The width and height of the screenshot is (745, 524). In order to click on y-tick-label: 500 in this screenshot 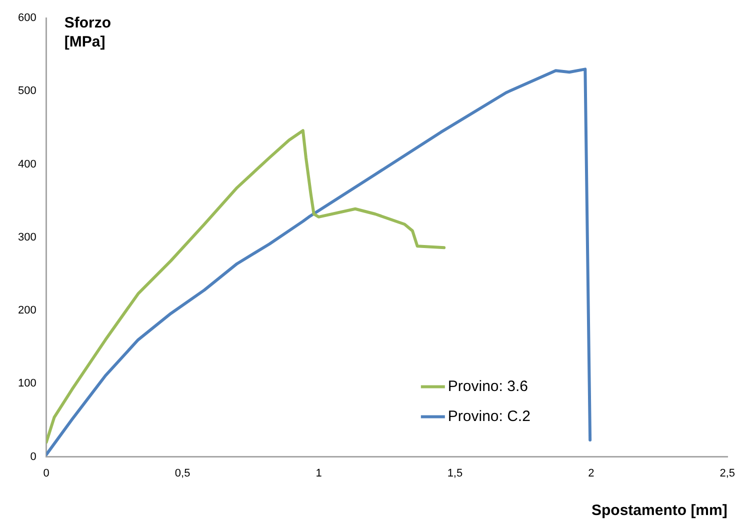, I will do `click(27, 91)`.